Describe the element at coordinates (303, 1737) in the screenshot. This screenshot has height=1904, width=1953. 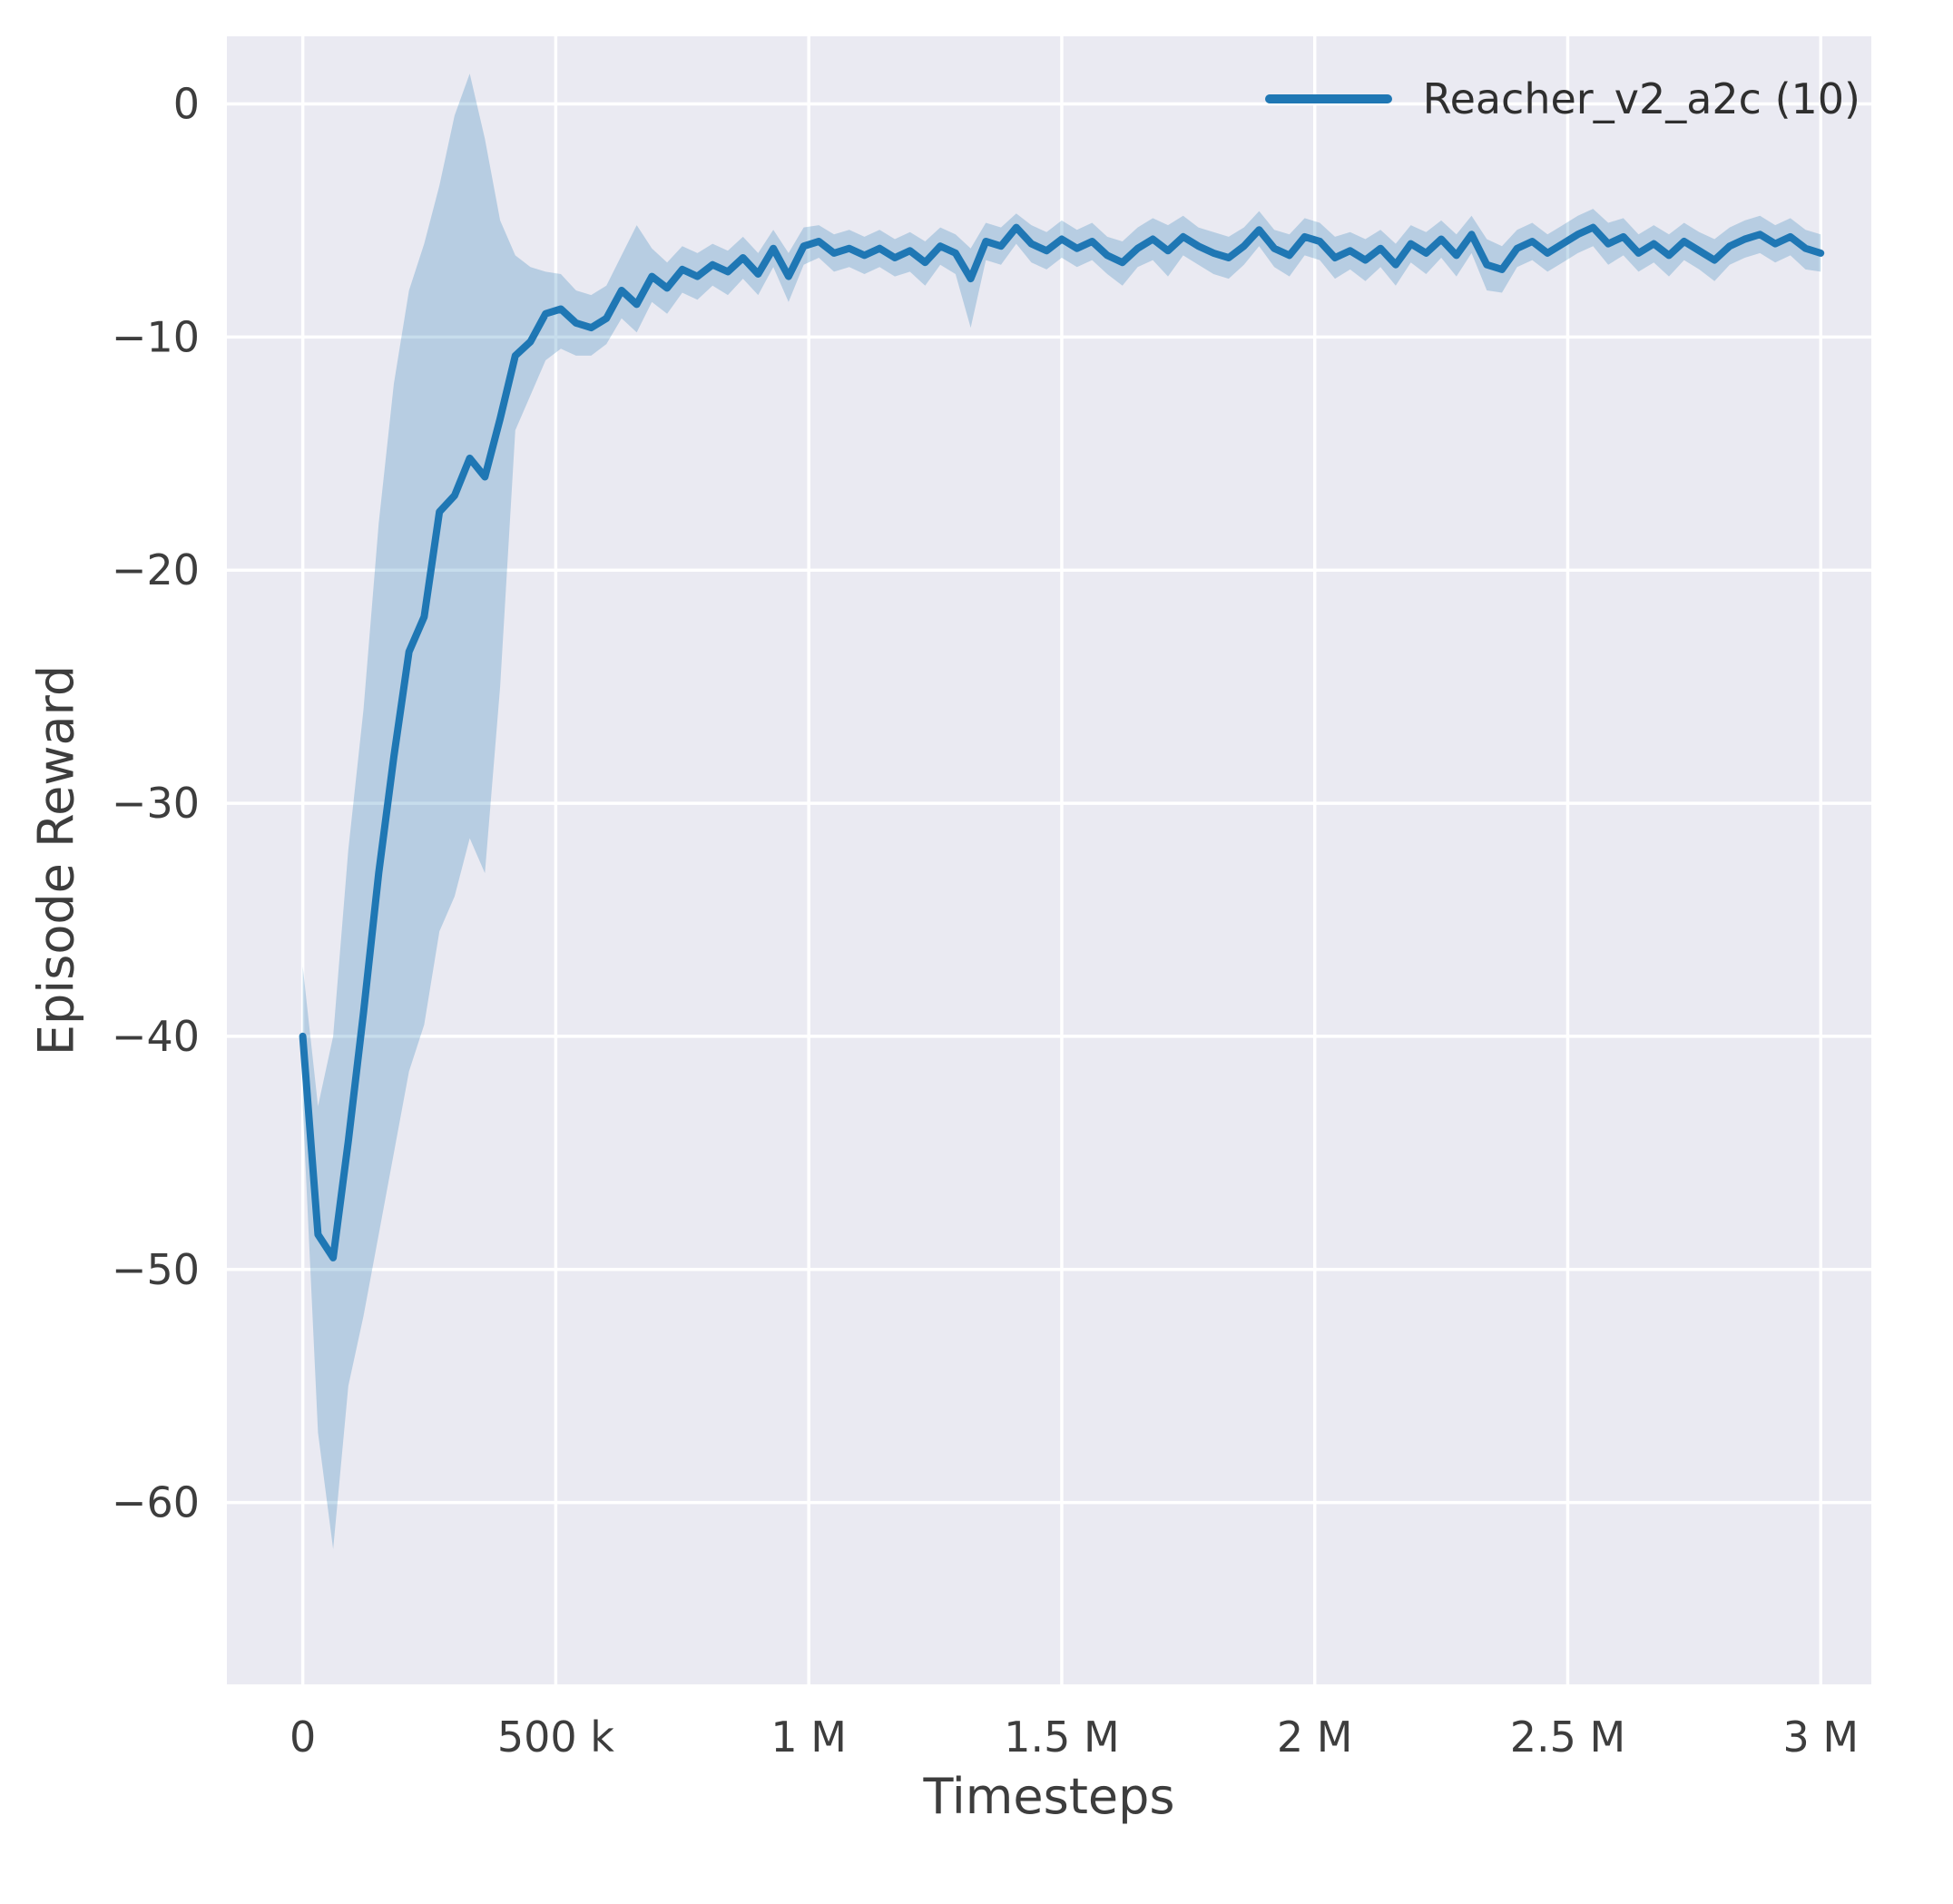
I see `x-tick-label: 0` at that location.